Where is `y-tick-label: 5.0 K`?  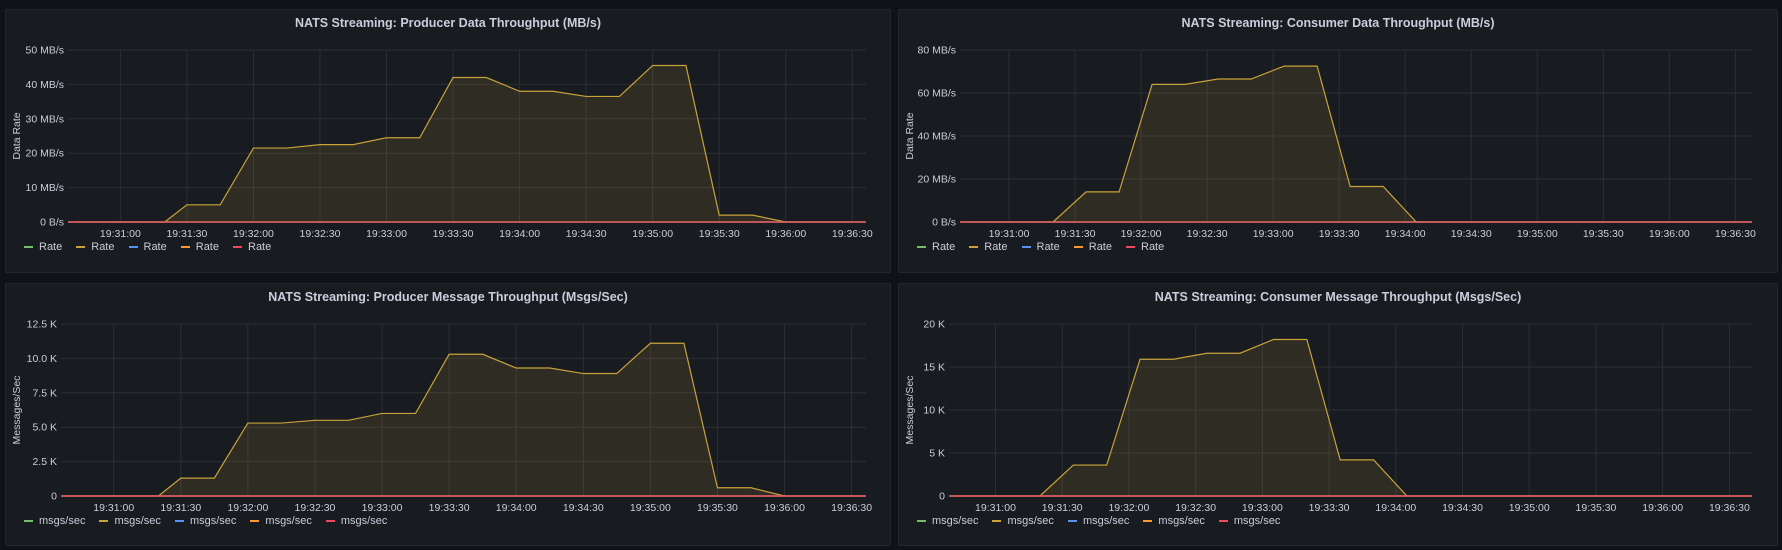
y-tick-label: 5.0 K is located at coordinates (44, 428).